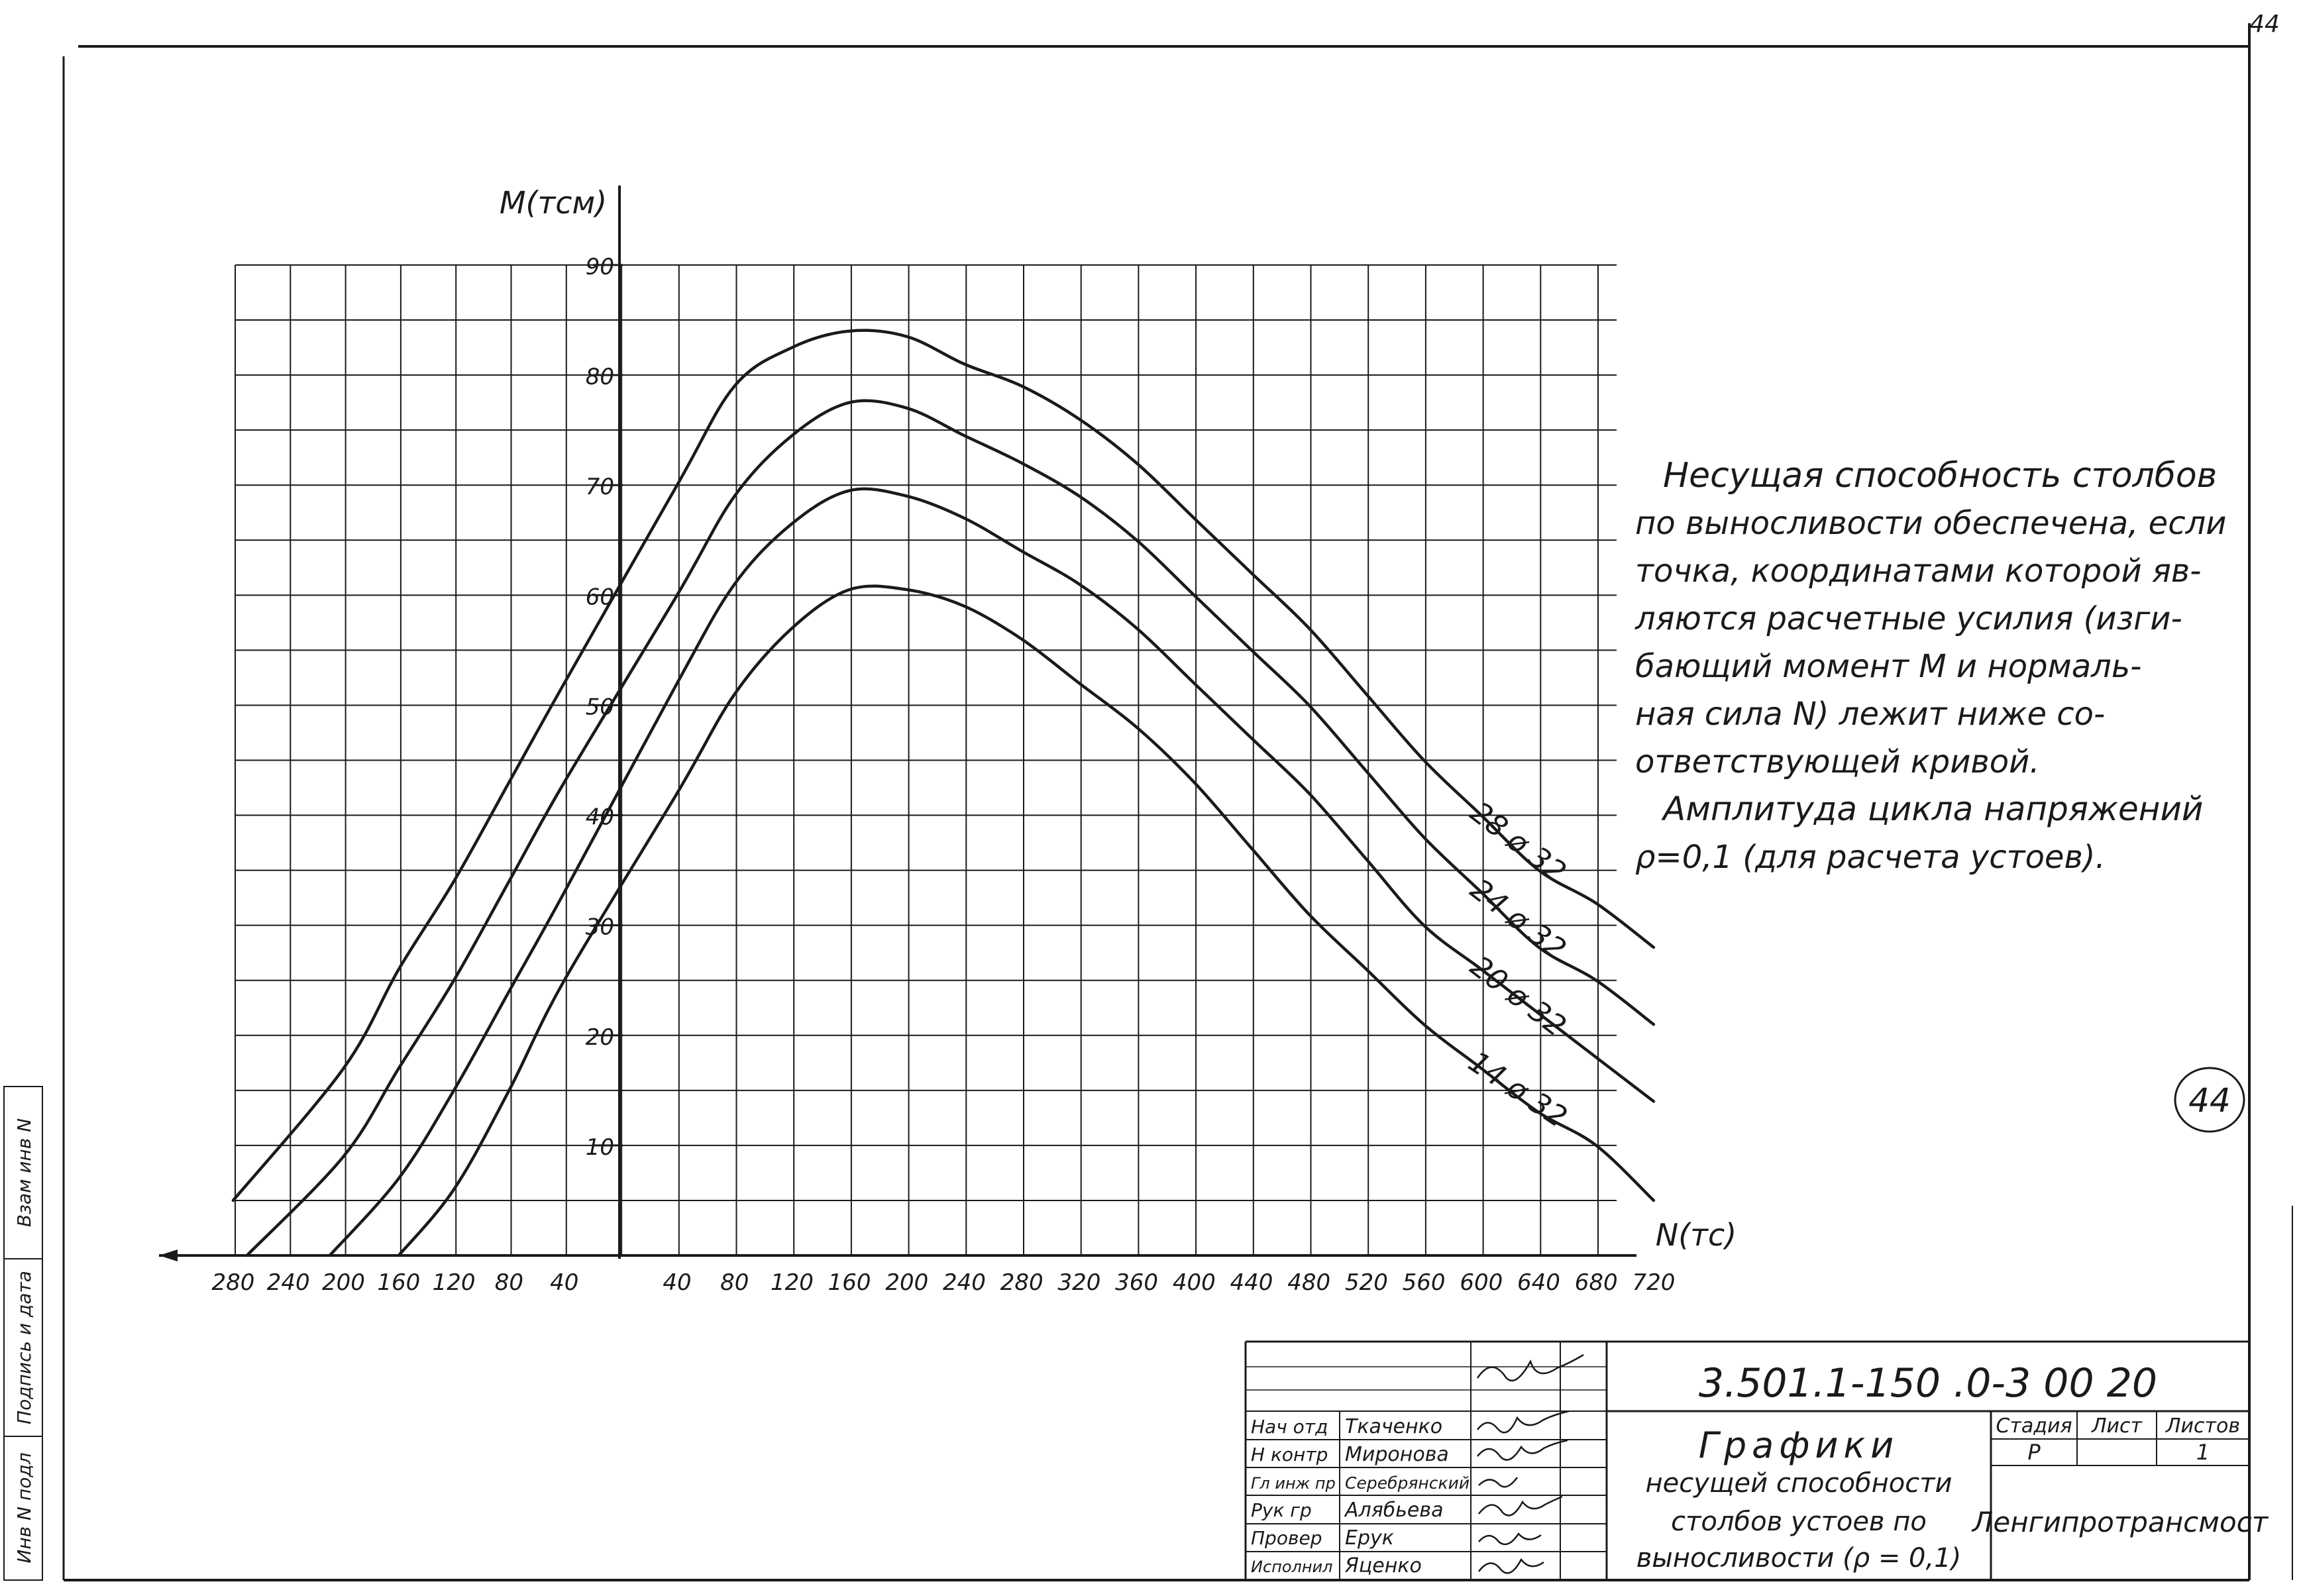  What do you see at coordinates (1597, 1282) in the screenshot?
I see `x-tick-label: 680` at bounding box center [1597, 1282].